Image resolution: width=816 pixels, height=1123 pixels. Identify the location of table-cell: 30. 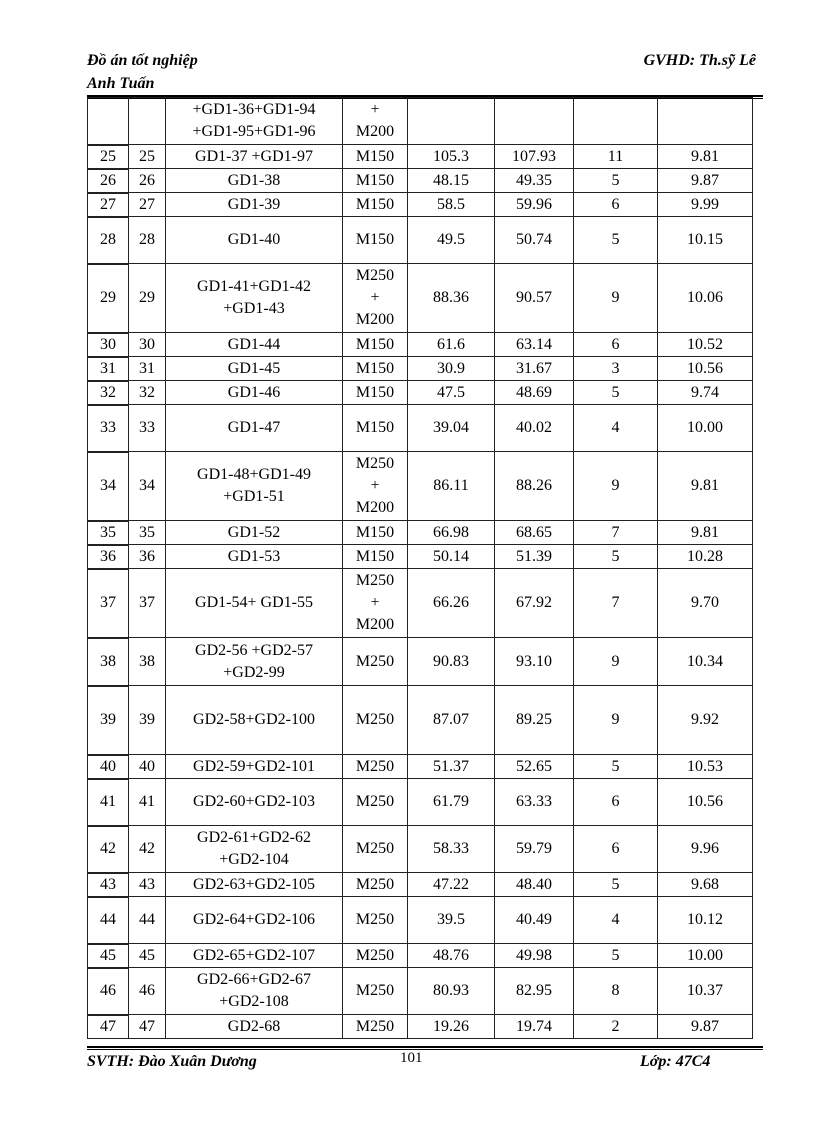
(108, 344).